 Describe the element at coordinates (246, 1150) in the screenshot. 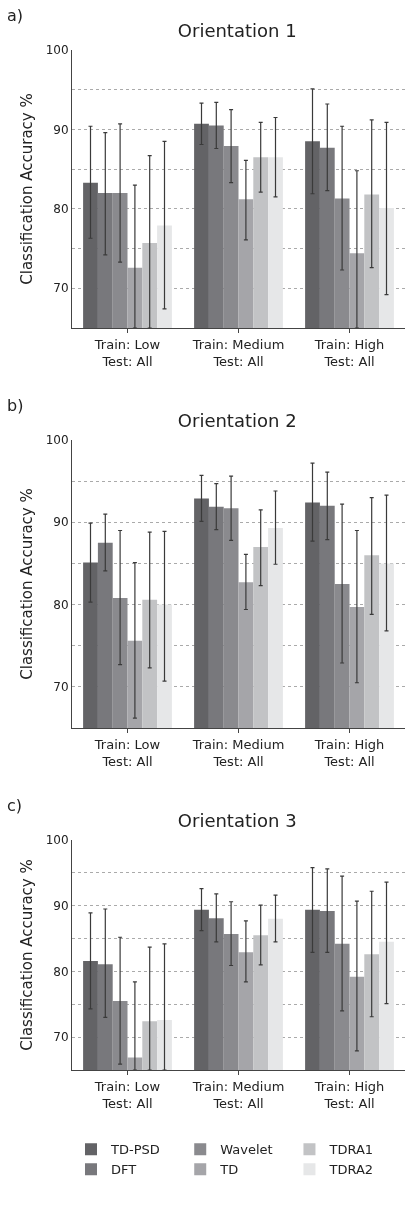

I see `legend-label: Wavelet` at that location.